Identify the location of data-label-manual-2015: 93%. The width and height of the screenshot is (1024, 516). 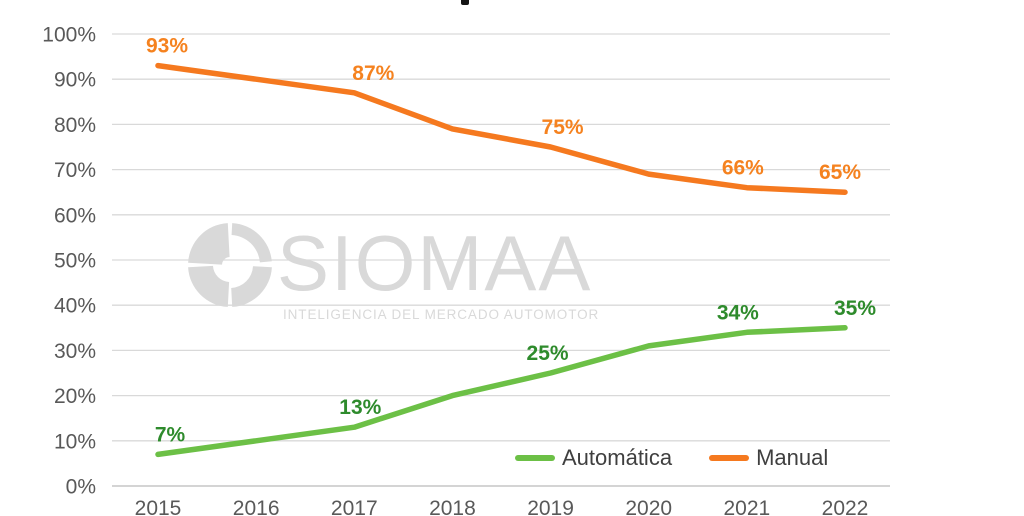
(167, 46).